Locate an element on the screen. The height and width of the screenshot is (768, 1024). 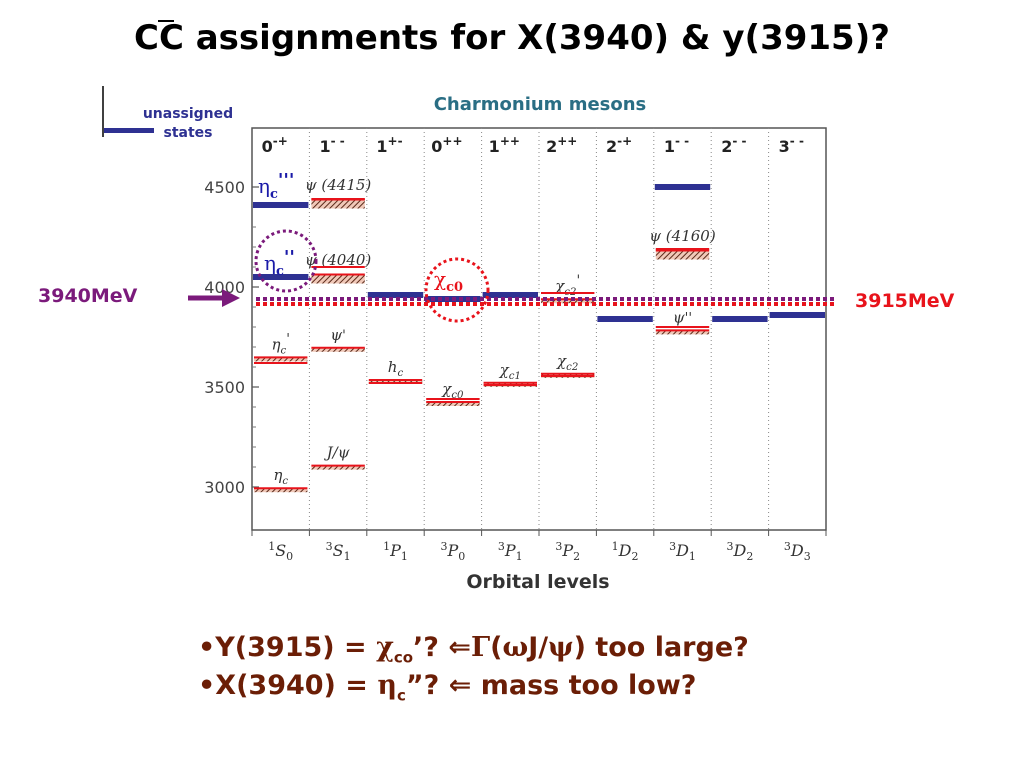
title-c1: C is located at coordinates (146, 38).